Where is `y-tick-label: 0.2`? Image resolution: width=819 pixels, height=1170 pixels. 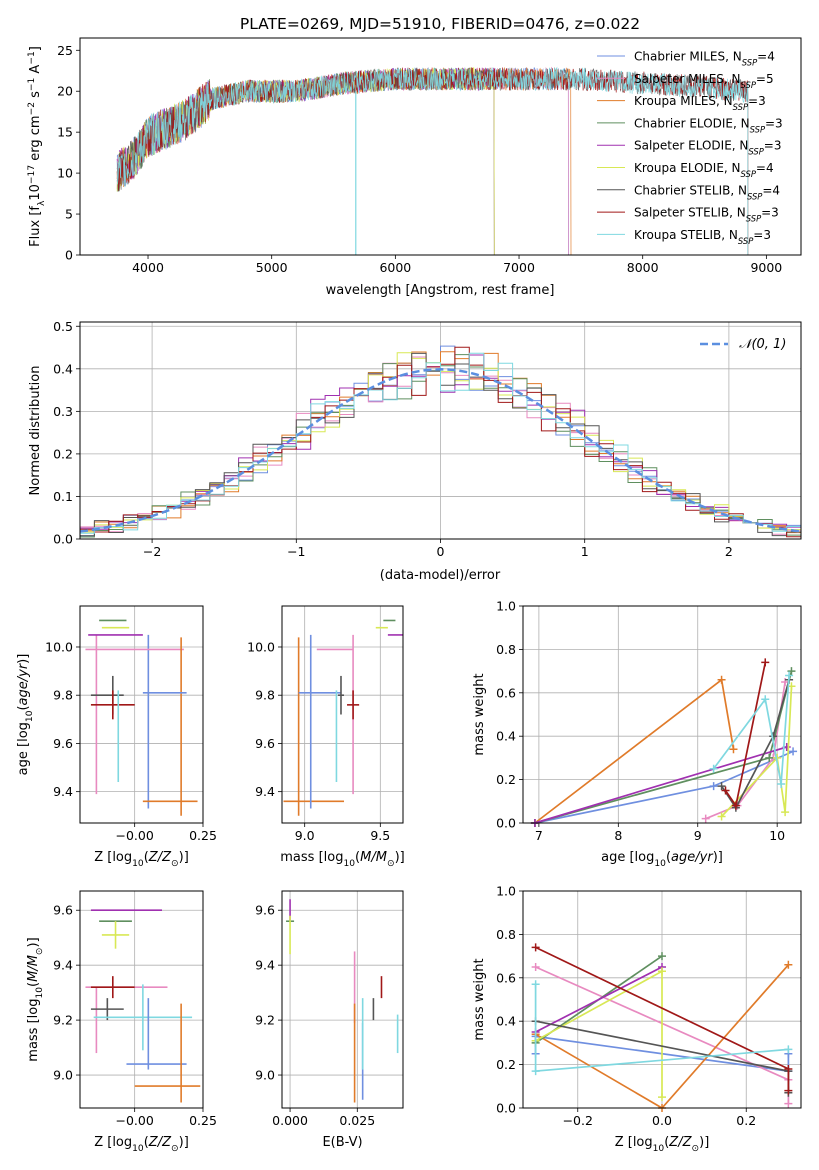 y-tick-label: 0.2 is located at coordinates (506, 1064).